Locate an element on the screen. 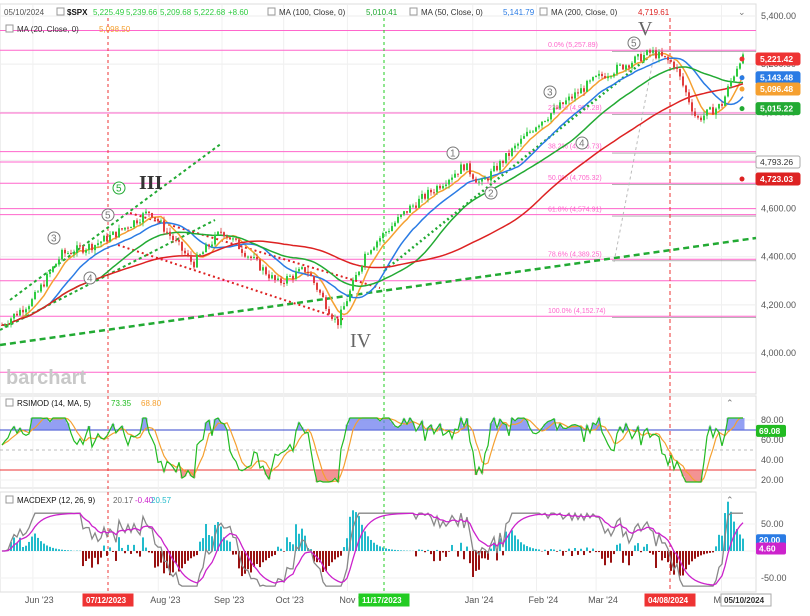 This screenshot has width=810, height=616. header-high: 5,239.66 is located at coordinates (142, 12).